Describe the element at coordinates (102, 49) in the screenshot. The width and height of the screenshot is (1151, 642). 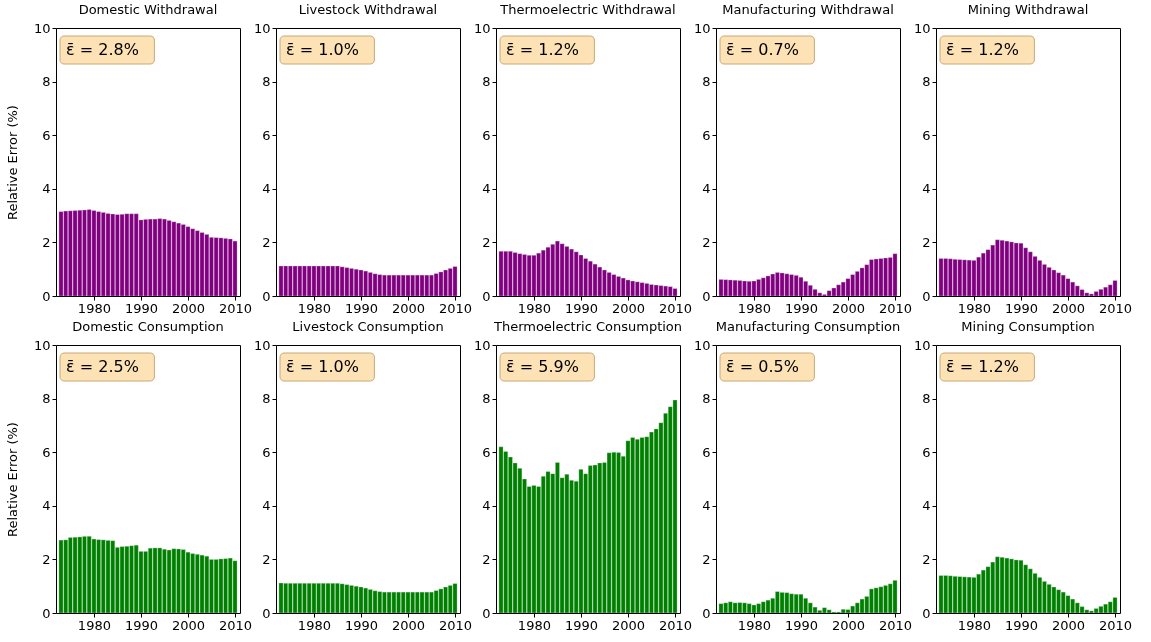
I see `annotation: ε̄ = 2.8%` at that location.